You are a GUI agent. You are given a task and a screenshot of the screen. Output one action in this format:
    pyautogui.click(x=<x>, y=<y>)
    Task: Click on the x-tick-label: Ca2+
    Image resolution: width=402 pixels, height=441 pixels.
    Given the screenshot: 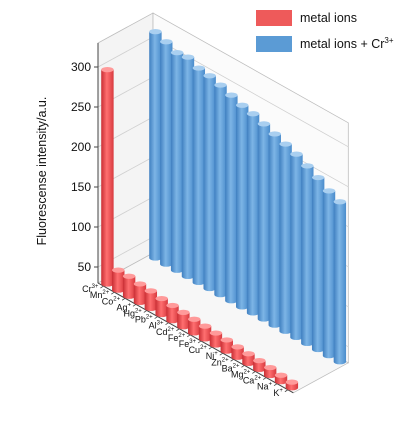 What is the action you would take?
    pyautogui.click(x=252, y=381)
    